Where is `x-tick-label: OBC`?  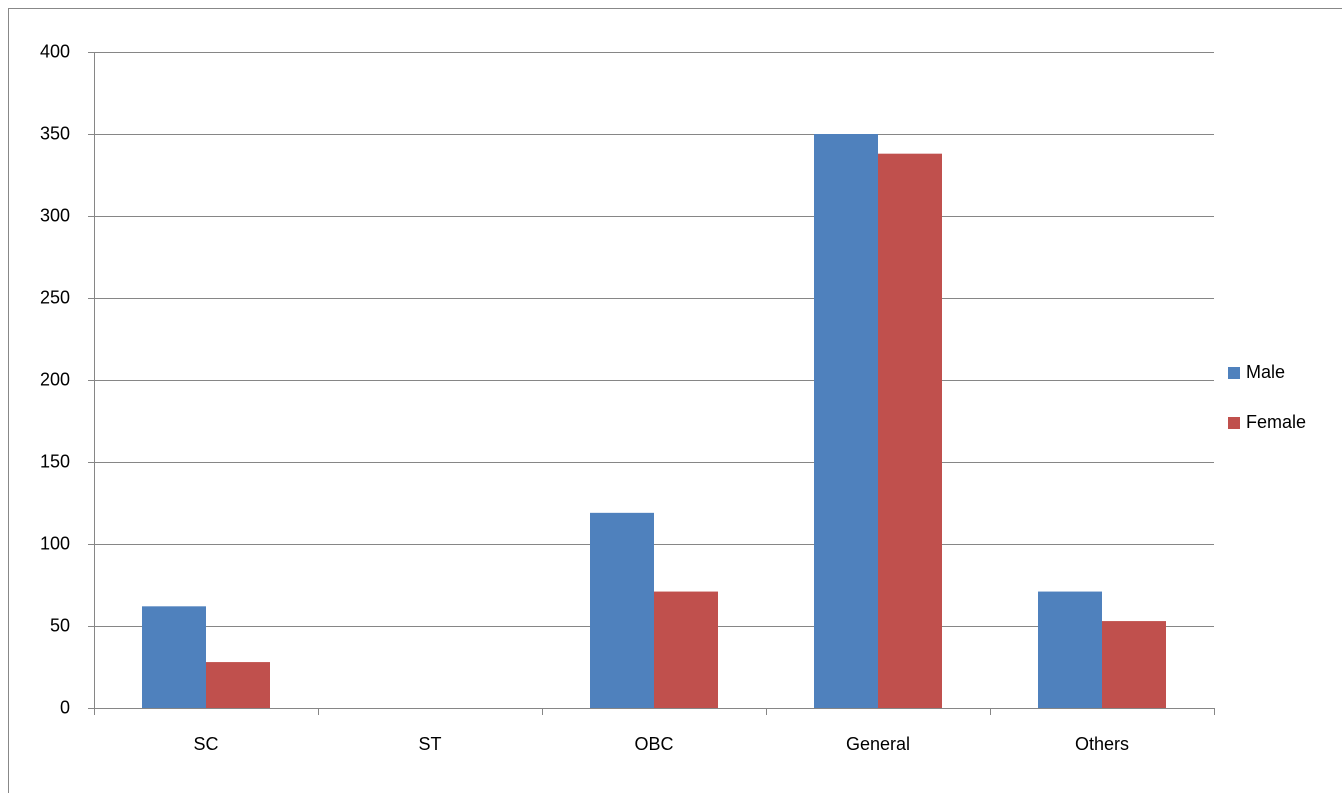
x-tick-label: OBC is located at coordinates (653, 744).